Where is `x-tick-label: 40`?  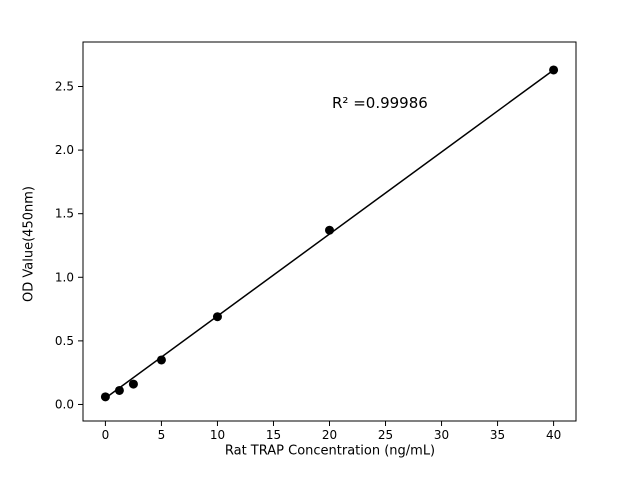 x-tick-label: 40 is located at coordinates (553, 435).